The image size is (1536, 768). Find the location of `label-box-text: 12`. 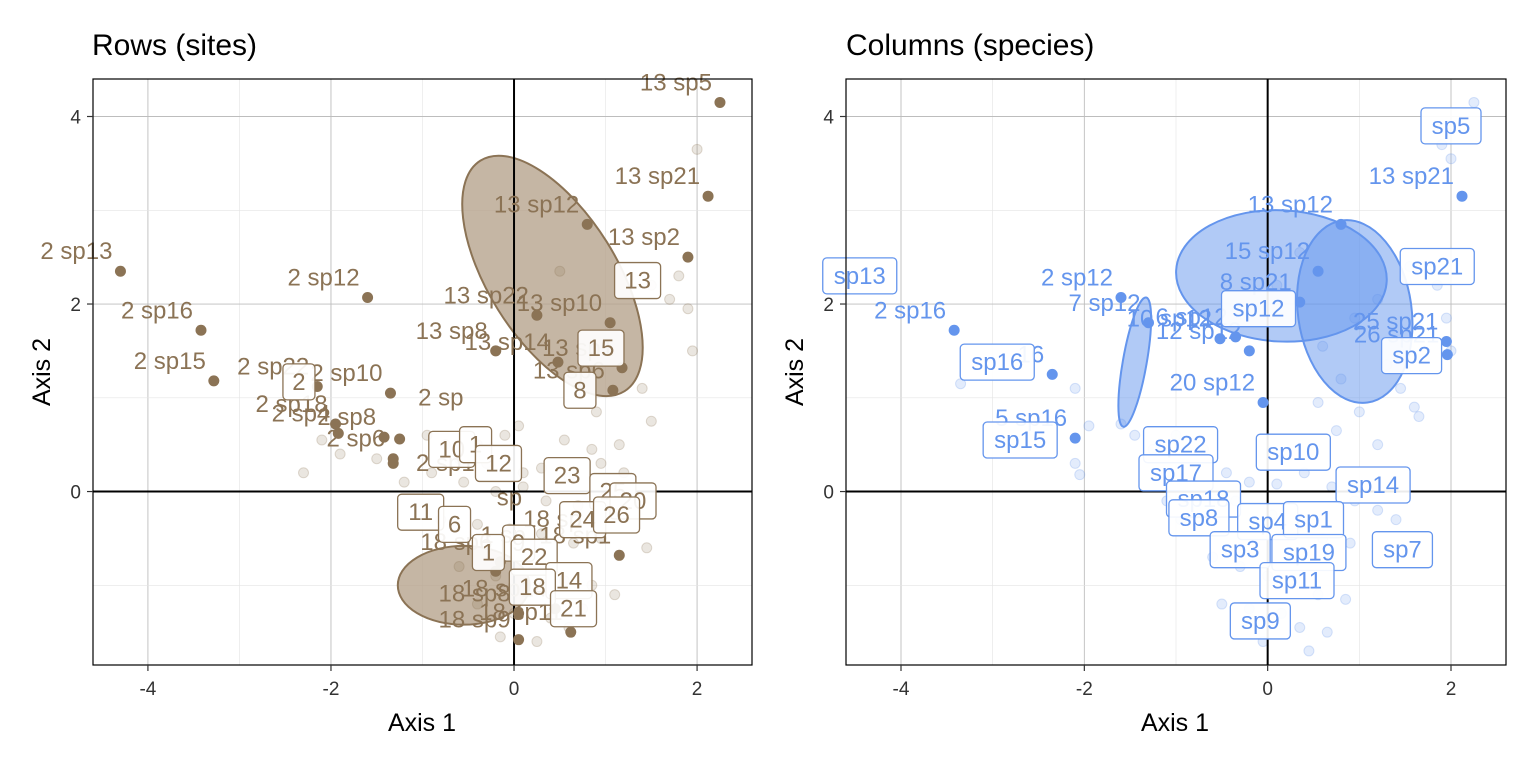

label-box-text: 12 is located at coordinates (498, 463).